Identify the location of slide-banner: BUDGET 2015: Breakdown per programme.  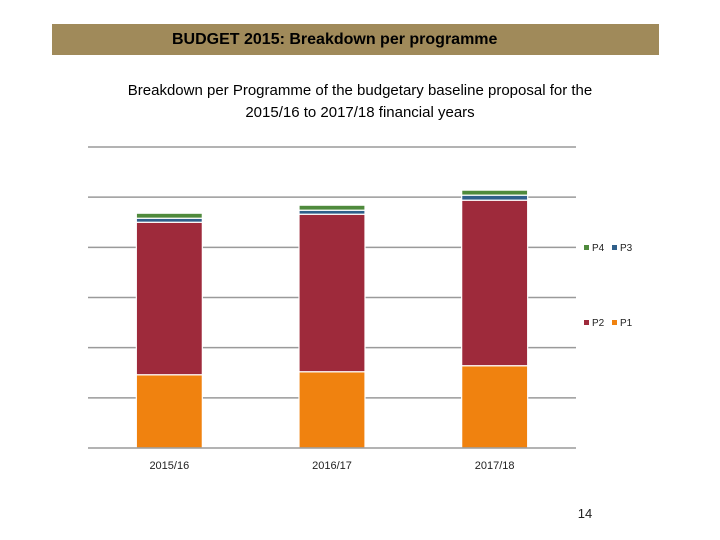
(355, 39).